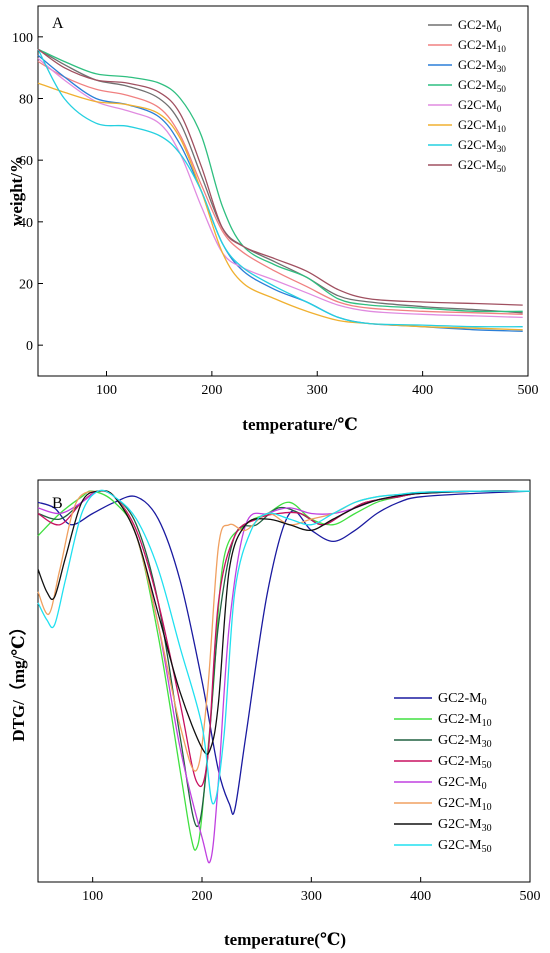  I want to click on y-tick-label: 0, so click(29, 346).